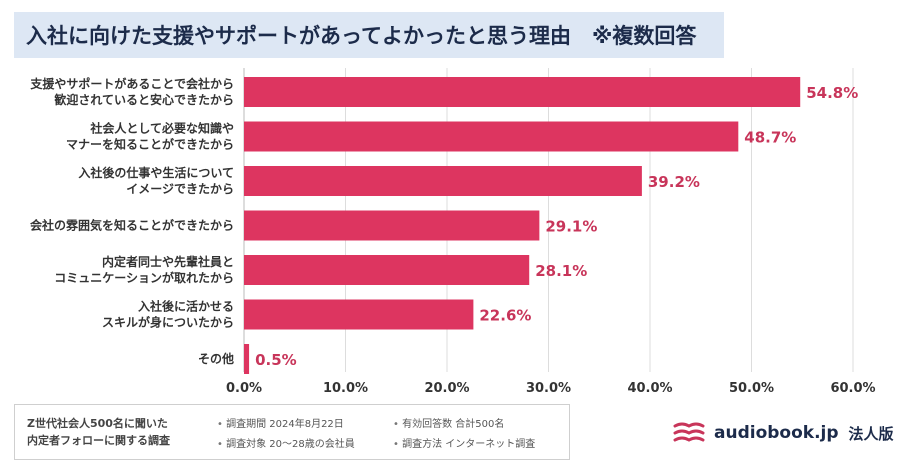 Image resolution: width=900 pixels, height=471 pixels. Describe the element at coordinates (852, 388) in the screenshot. I see `x-tick-label: 60.0%` at that location.